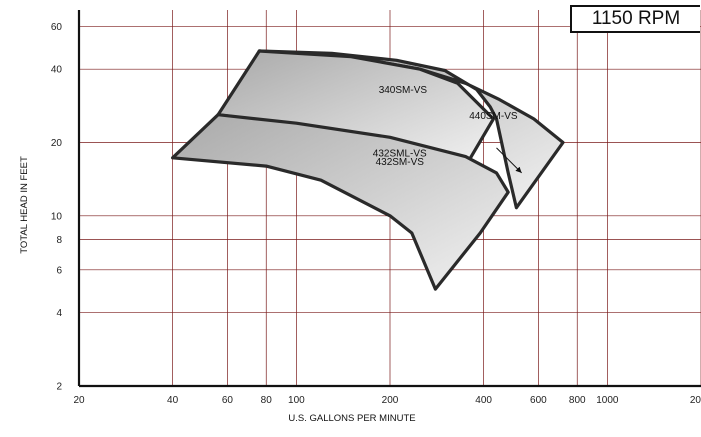 This screenshot has width=701, height=437. Describe the element at coordinates (267, 400) in the screenshot. I see `x-tick-label: 80` at that location.